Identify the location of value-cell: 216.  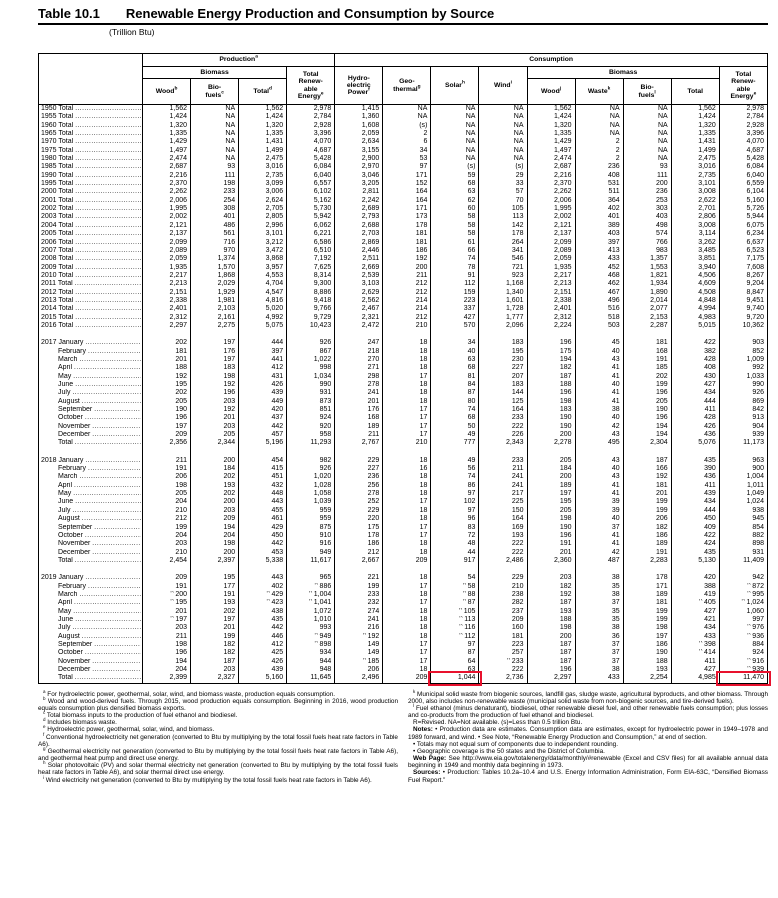
(359, 628).